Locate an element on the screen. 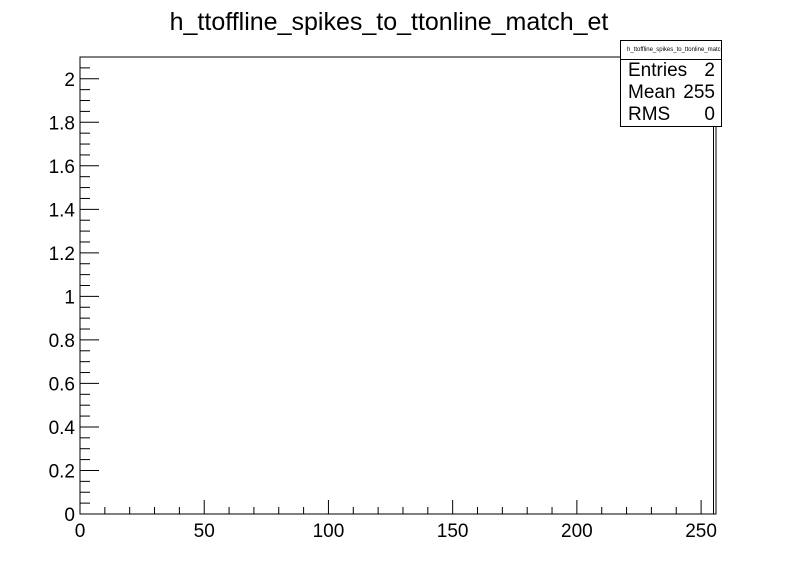 The height and width of the screenshot is (572, 796). y-axis: 0 0.2 0.4 0.6 0.8 1 1.2 1.4 1.6 1.8 2 is located at coordinates (74, 291).